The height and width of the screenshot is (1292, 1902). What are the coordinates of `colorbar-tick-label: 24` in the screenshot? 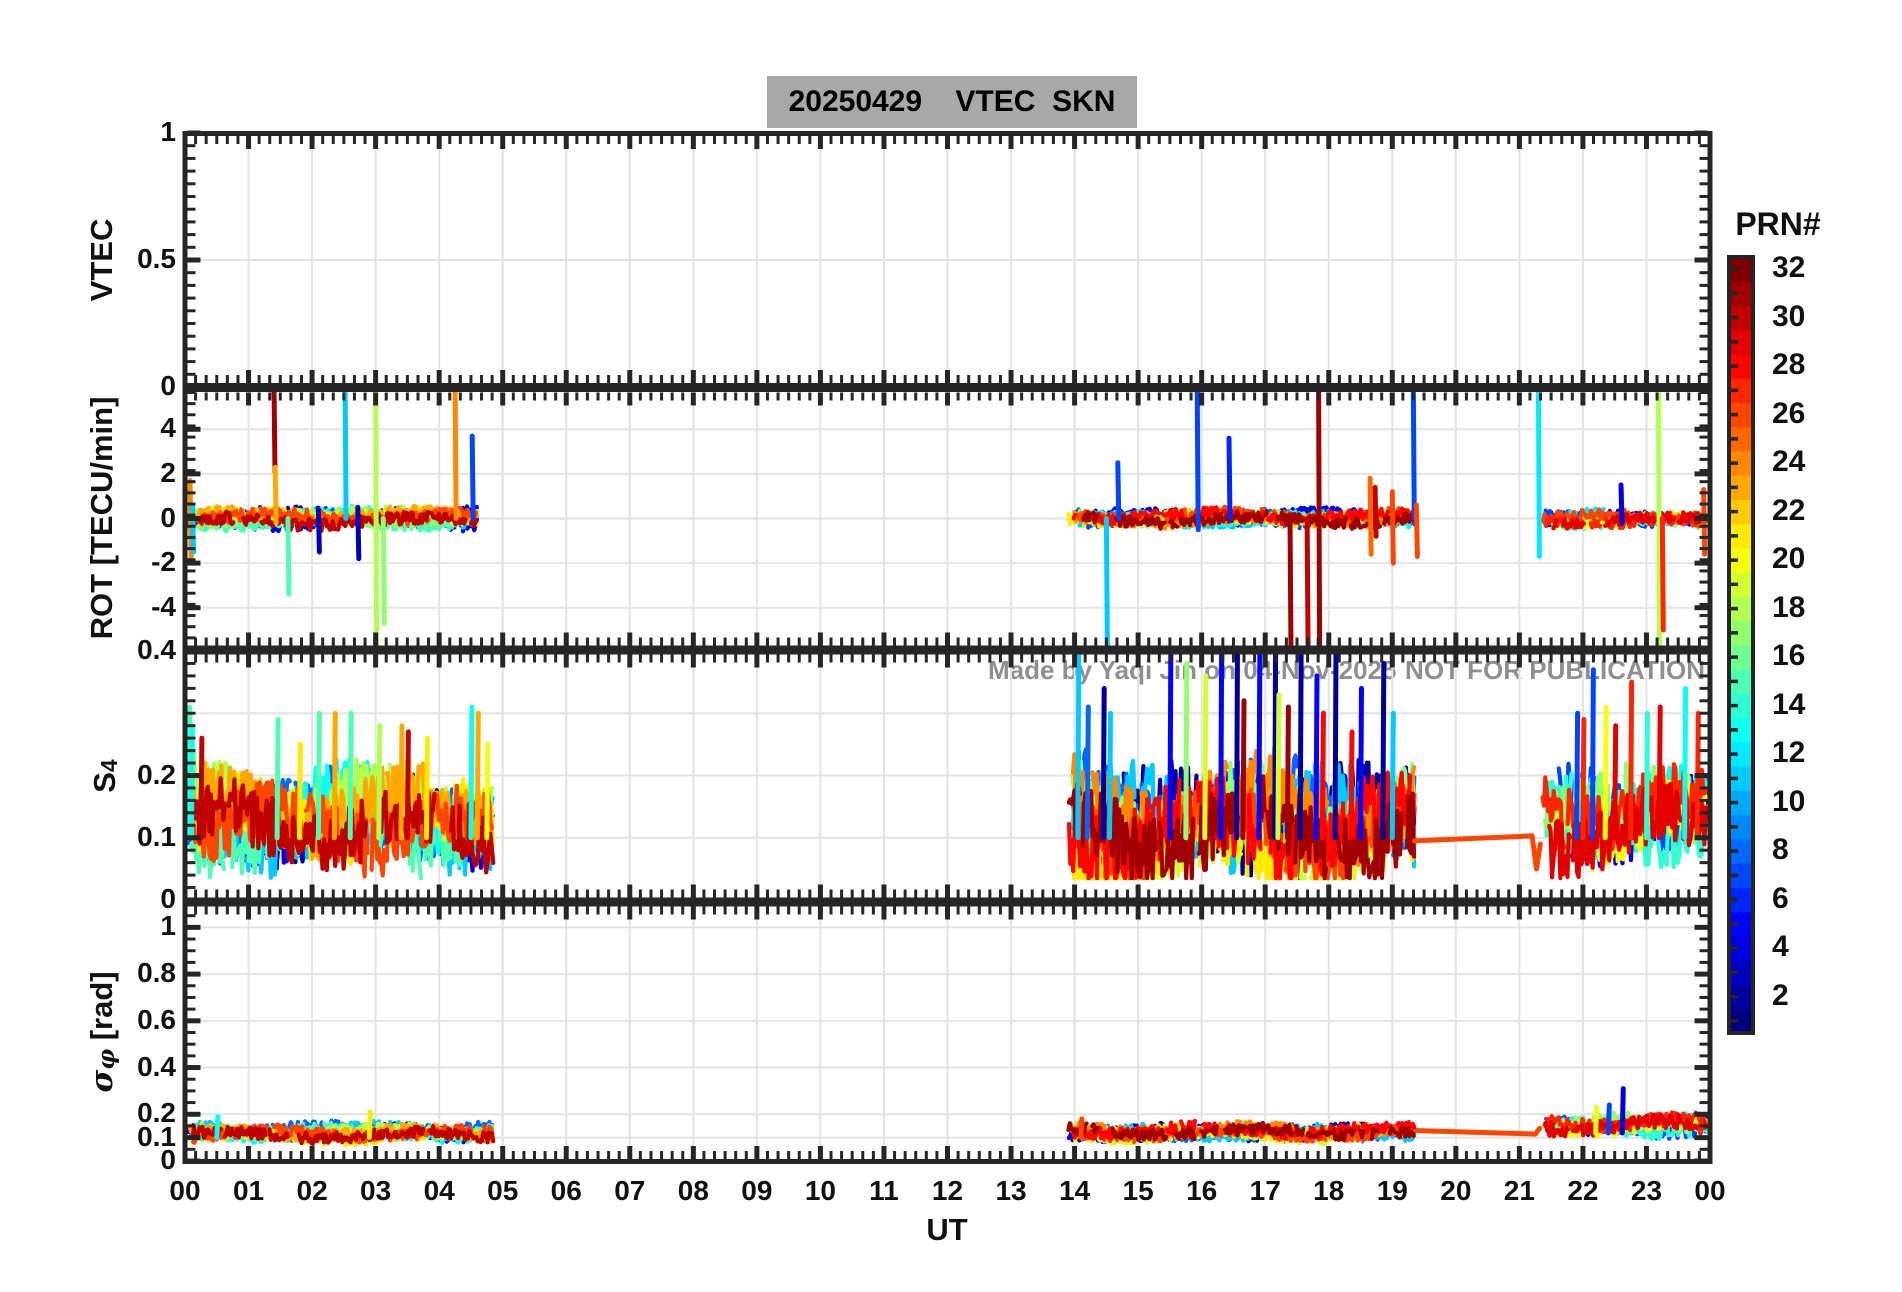 It's located at (1789, 462).